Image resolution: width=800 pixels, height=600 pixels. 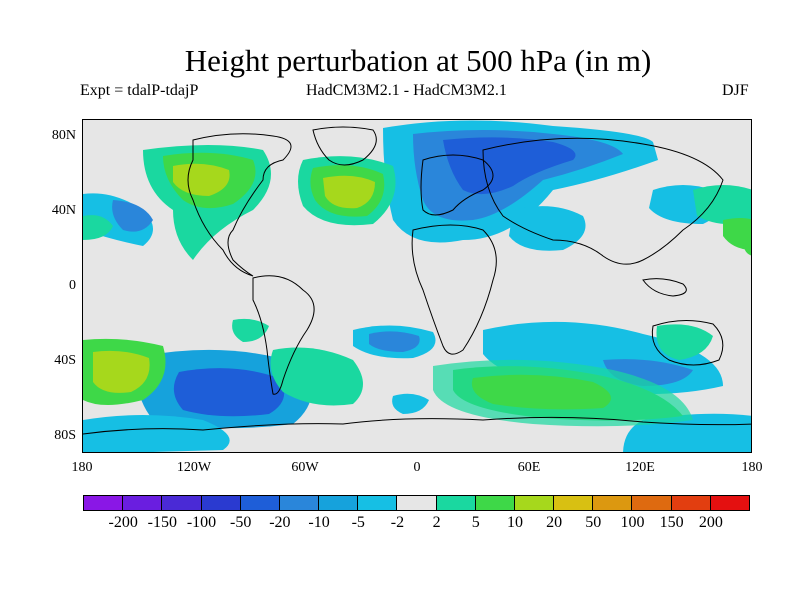 What do you see at coordinates (406, 90) in the screenshot?
I see `model-label: HadCM3M2.1 - HadCM3M2.1` at bounding box center [406, 90].